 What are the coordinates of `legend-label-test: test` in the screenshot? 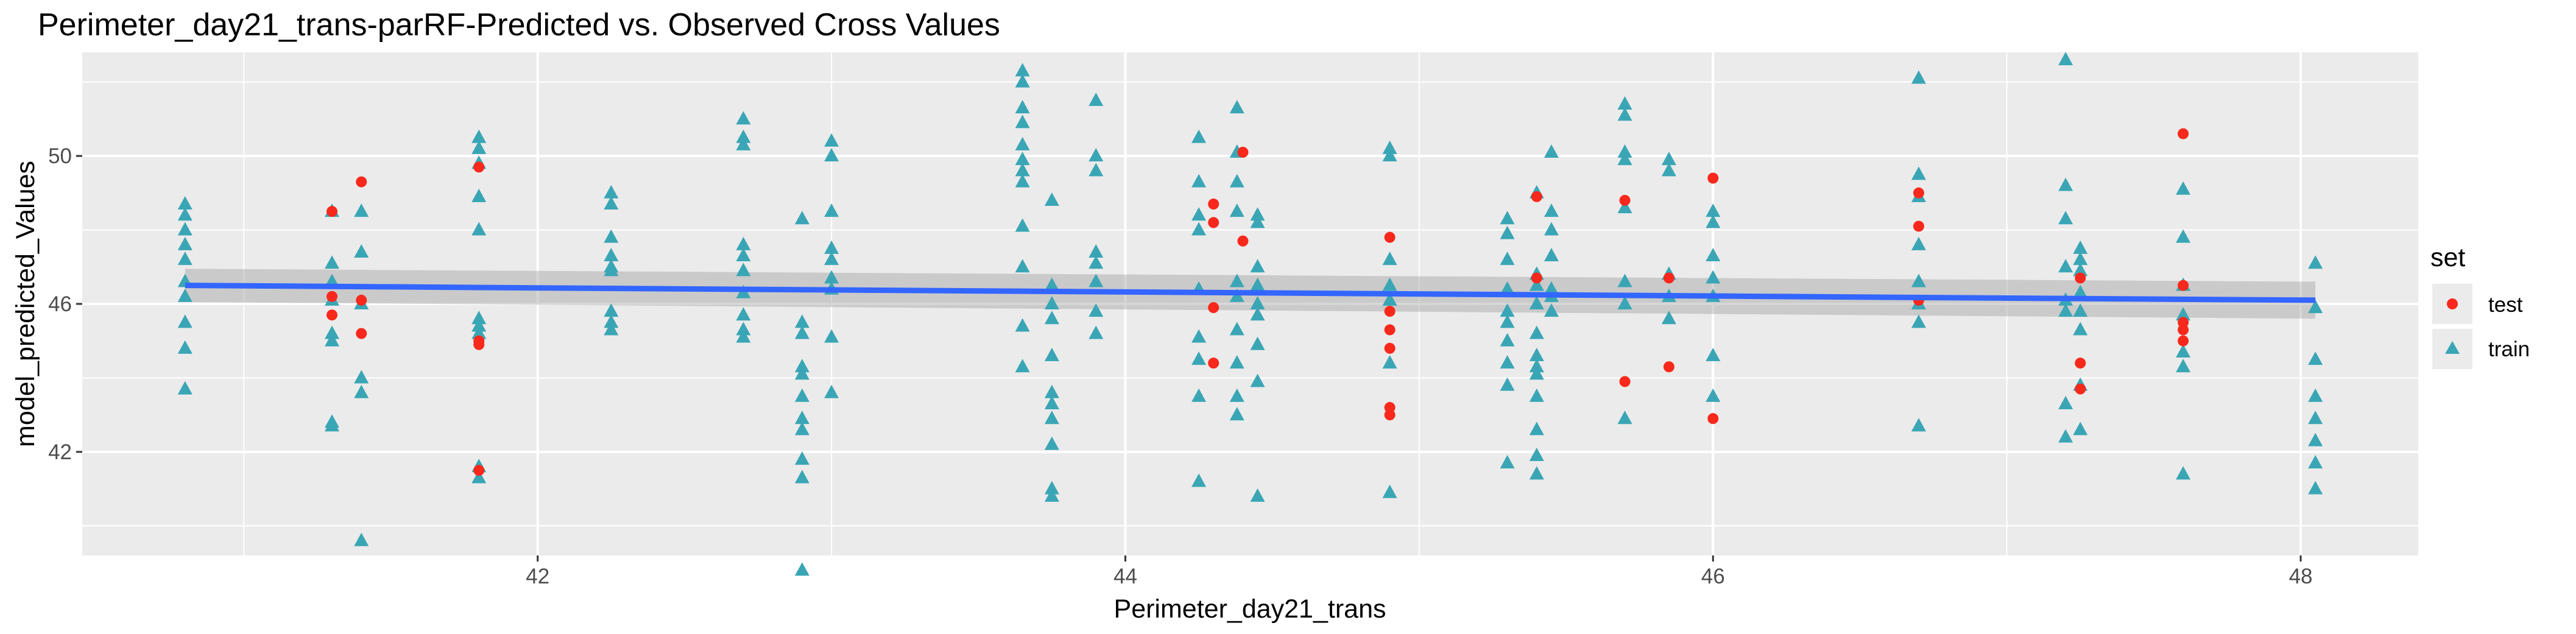 It's located at (2506, 305).